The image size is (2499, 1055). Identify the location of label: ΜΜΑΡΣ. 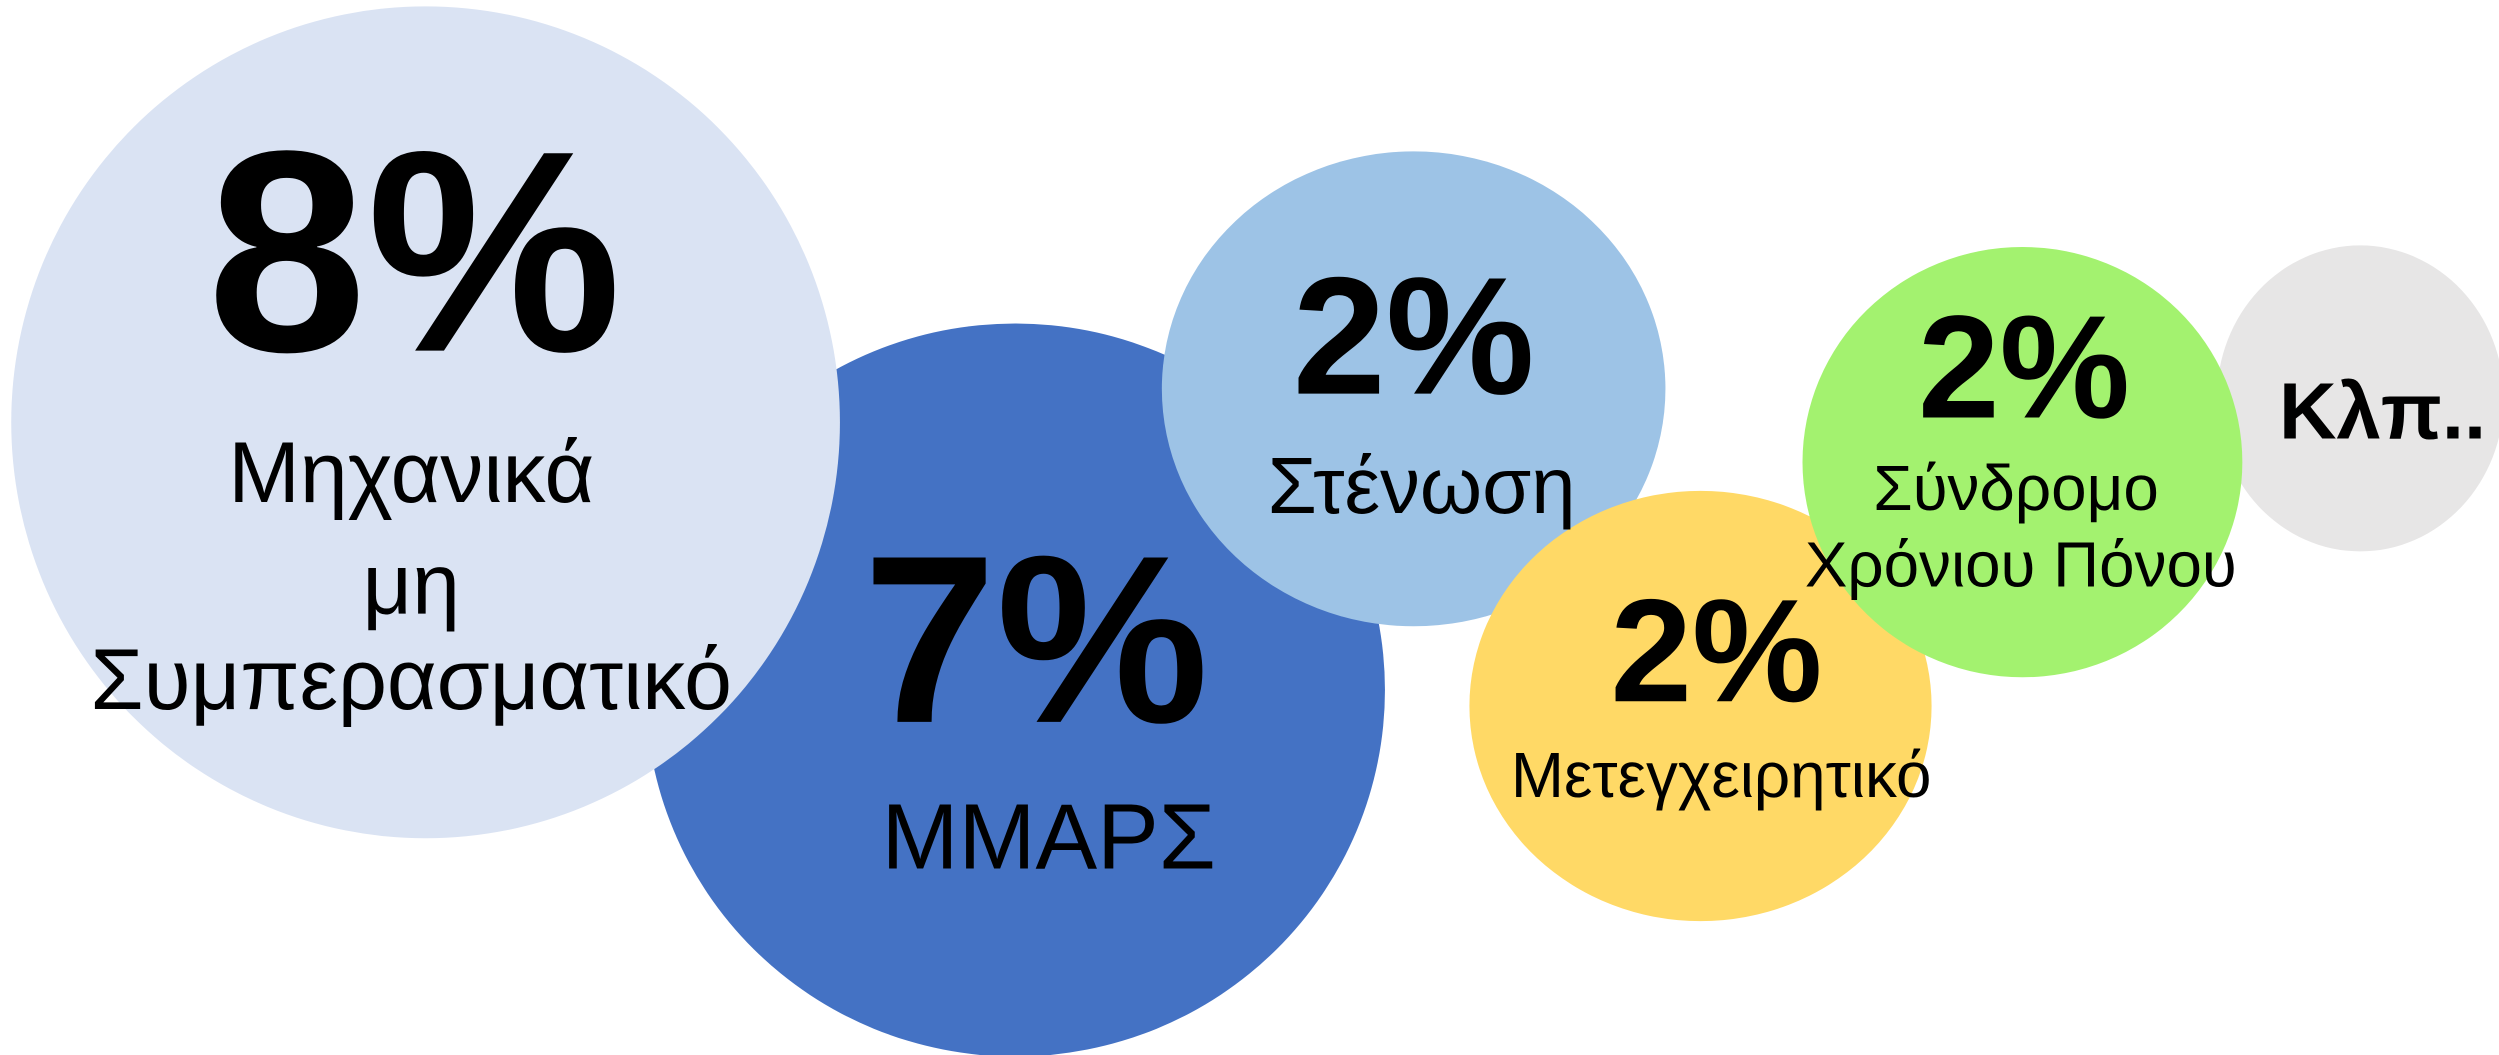
(1048, 837).